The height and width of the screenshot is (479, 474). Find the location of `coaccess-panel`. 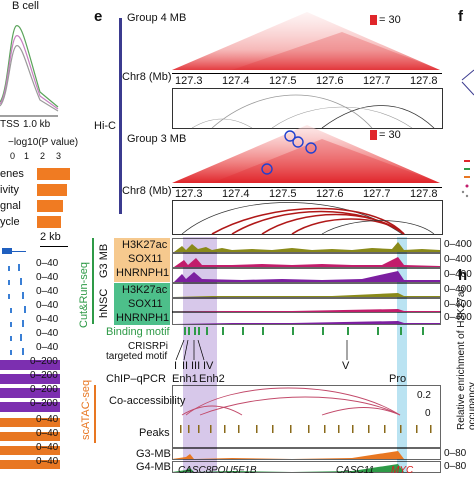

coaccess-panel is located at coordinates (306, 416).